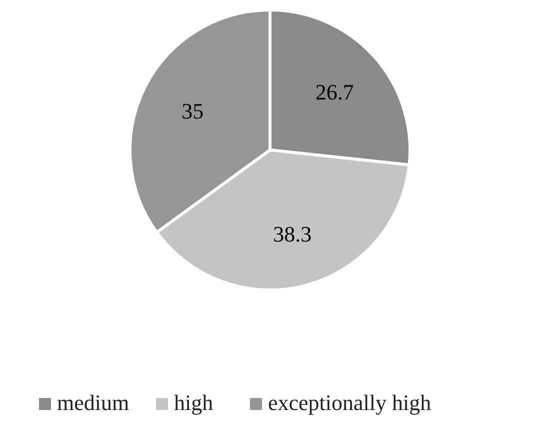 Image resolution: width=544 pixels, height=433 pixels. I want to click on data-label: 35, so click(193, 111).